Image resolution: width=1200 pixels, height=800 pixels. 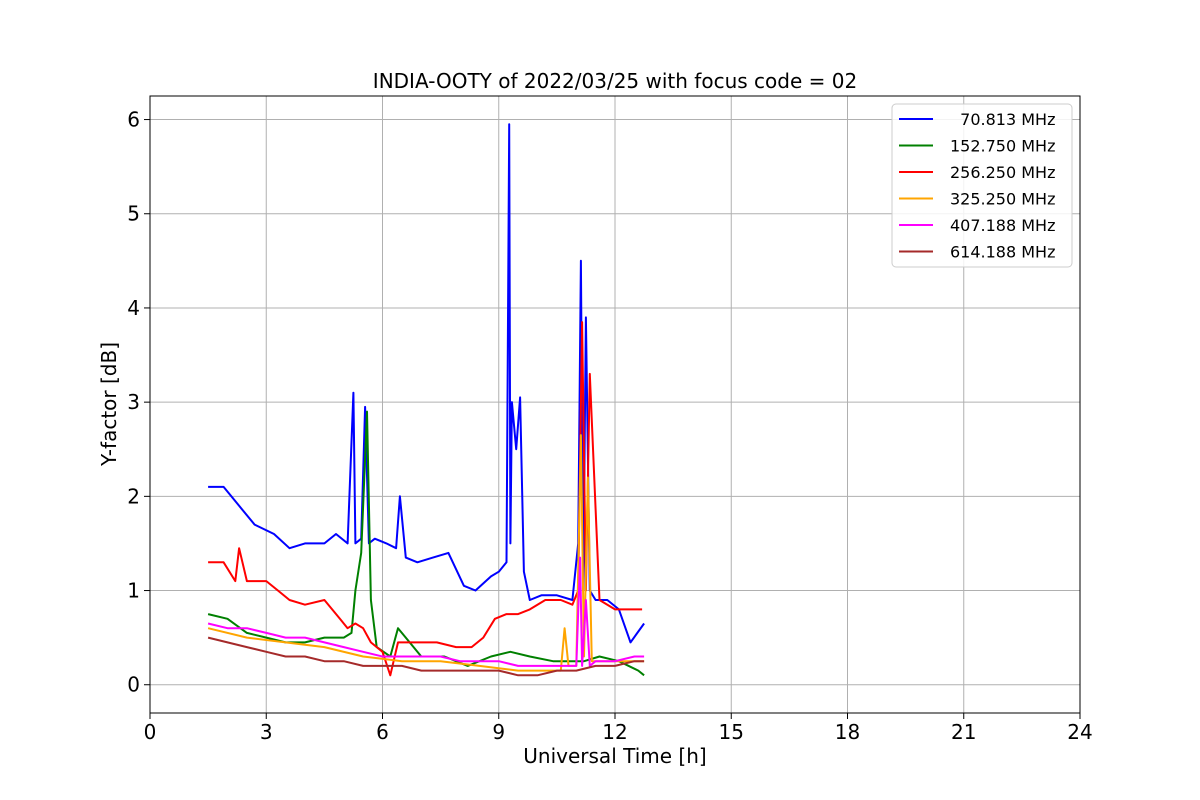 What do you see at coordinates (150, 732) in the screenshot?
I see `x-tick-label: 0` at bounding box center [150, 732].